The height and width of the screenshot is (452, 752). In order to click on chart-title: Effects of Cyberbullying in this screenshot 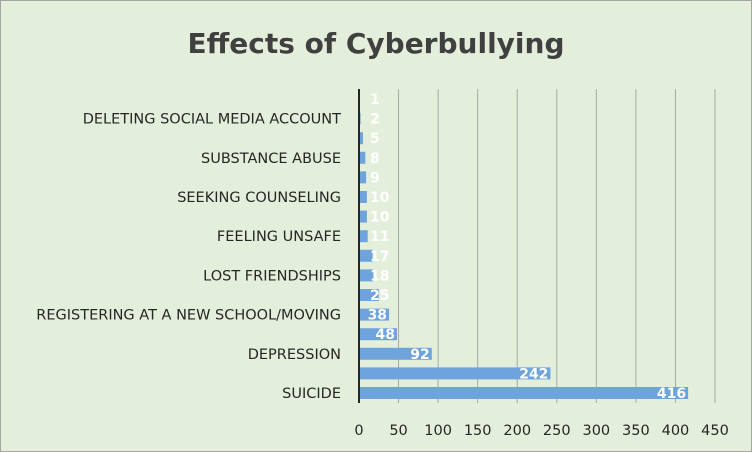, I will do `click(375, 43)`.